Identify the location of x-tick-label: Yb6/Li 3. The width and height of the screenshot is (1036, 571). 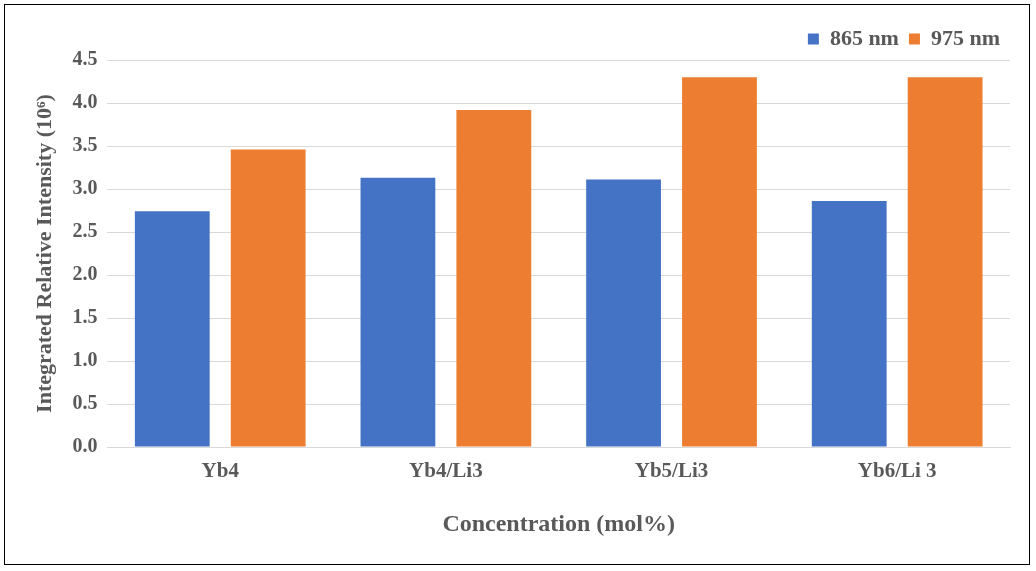
(897, 470).